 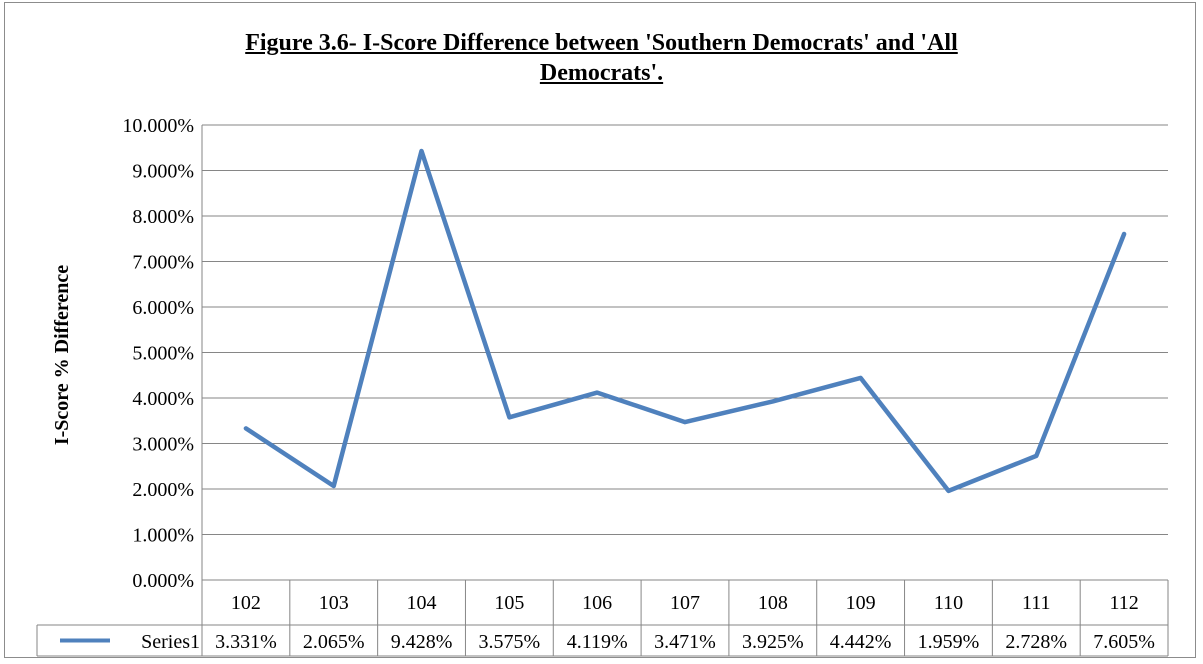 What do you see at coordinates (597, 603) in the screenshot?
I see `x-tick-label: 106` at bounding box center [597, 603].